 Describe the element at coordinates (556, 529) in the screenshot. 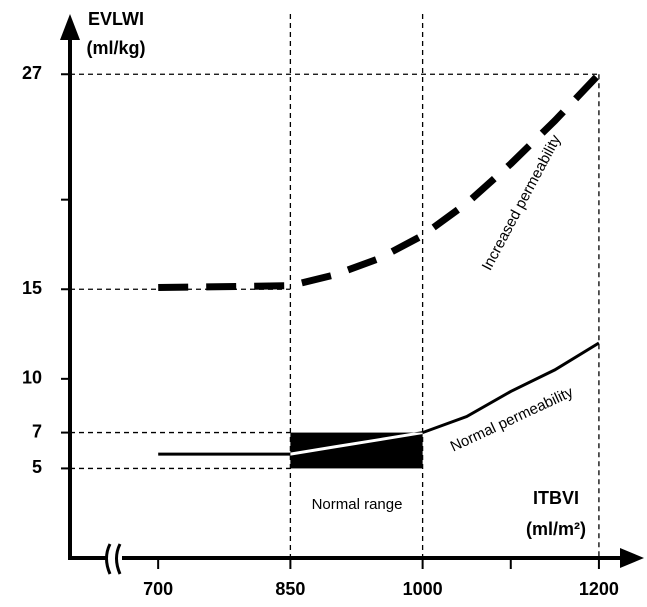

I see `x-axis-unit: (ml/m²)` at that location.